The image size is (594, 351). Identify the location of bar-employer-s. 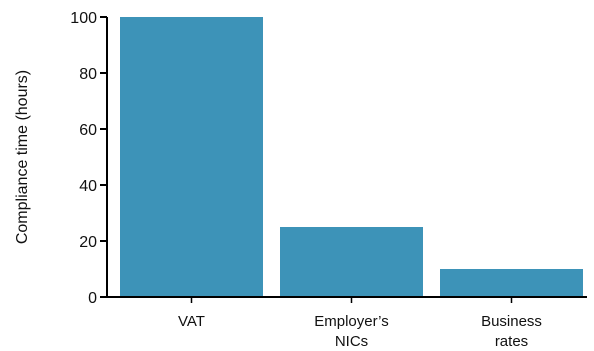
(351, 262).